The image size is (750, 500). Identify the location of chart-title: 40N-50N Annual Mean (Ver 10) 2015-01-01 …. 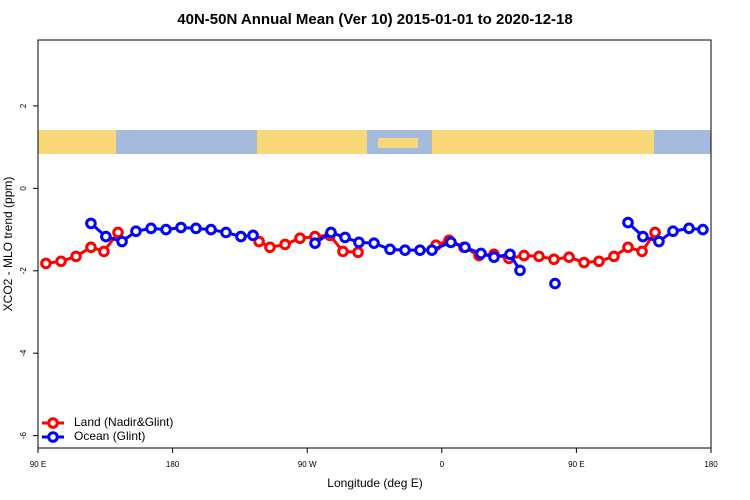
(374, 19).